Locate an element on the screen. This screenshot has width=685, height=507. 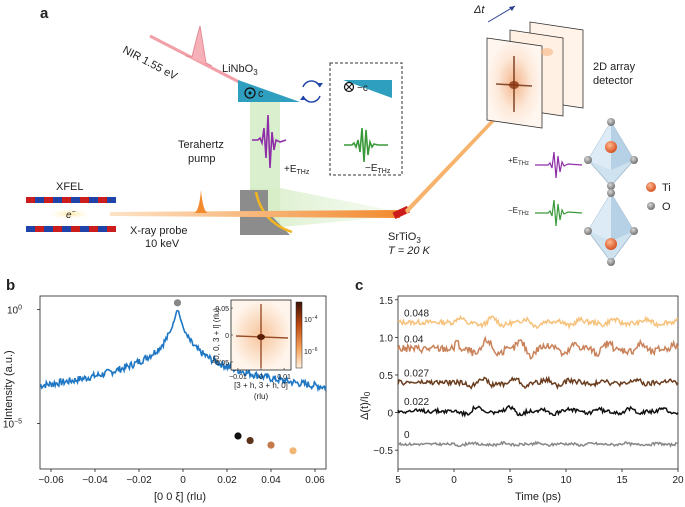
chart-b-xtick-label: 0 is located at coordinates (183, 480).